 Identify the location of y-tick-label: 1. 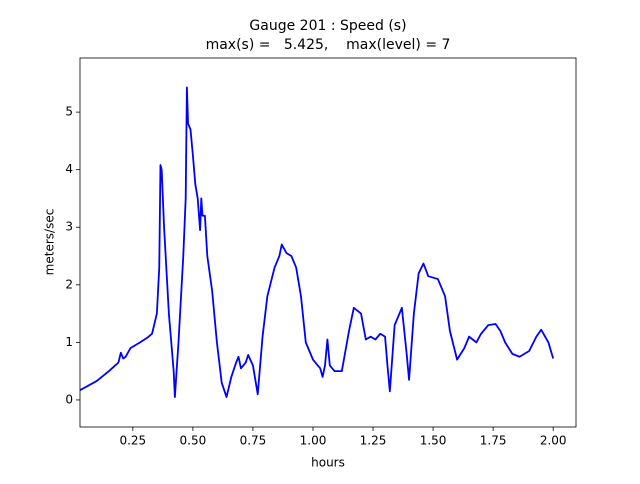
(69, 342).